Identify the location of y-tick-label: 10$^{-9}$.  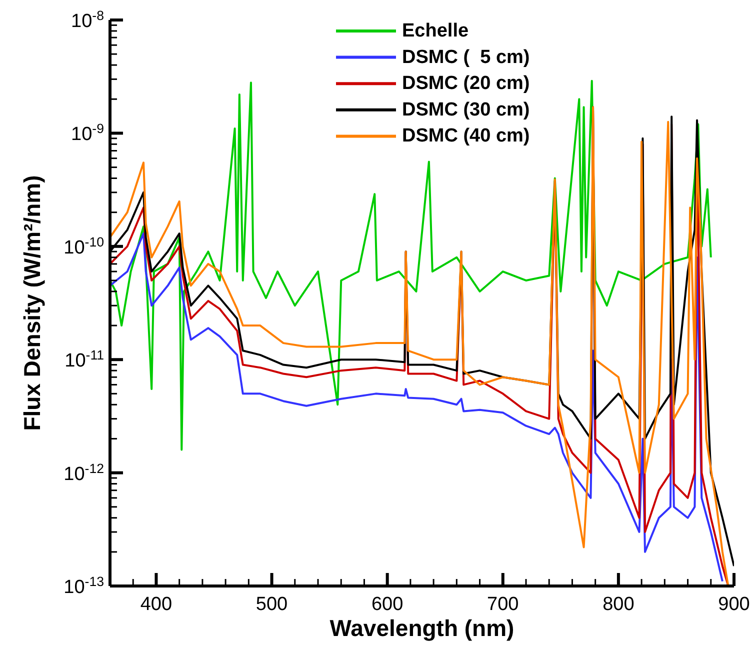
(87, 133).